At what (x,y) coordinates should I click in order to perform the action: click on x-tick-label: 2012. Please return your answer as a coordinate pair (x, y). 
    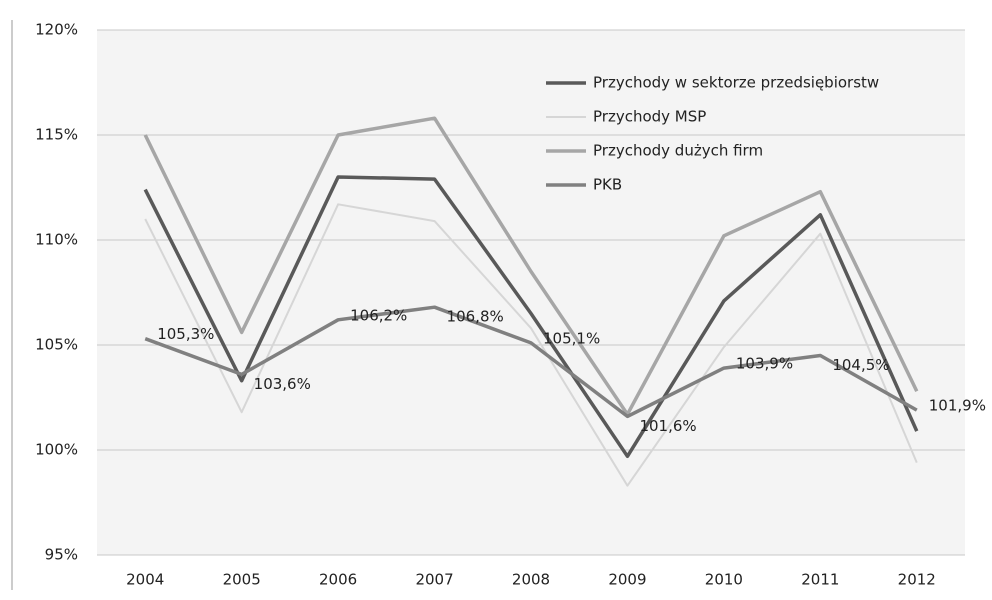
    Looking at the image, I should click on (917, 580).